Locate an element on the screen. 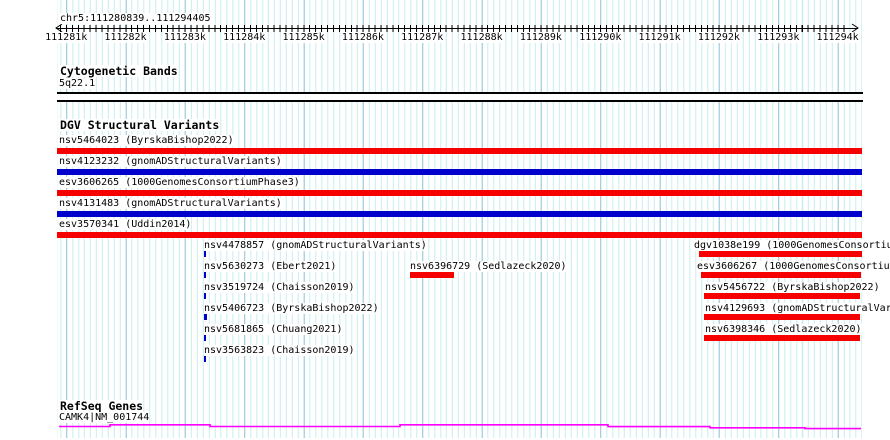  variant-label: nsv5630273 (Ebert2021) is located at coordinates (270, 266).